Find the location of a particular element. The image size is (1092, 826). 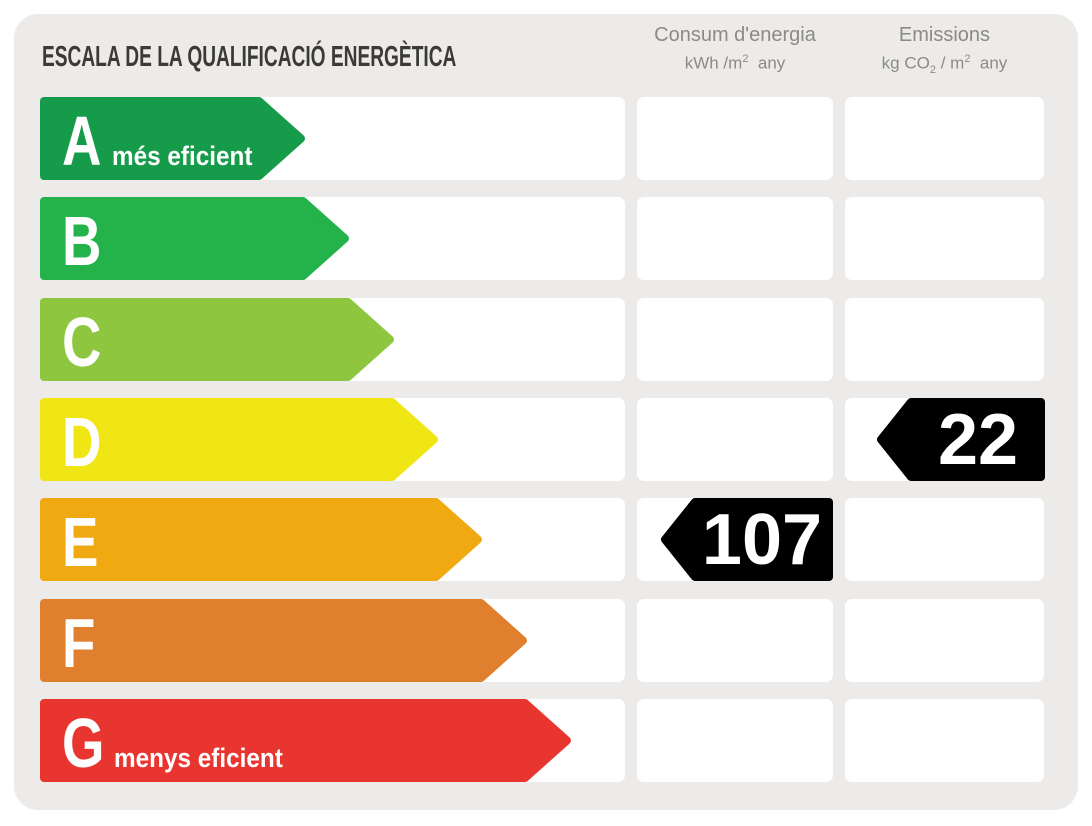

emissions-value-badge is located at coordinates (961, 439).